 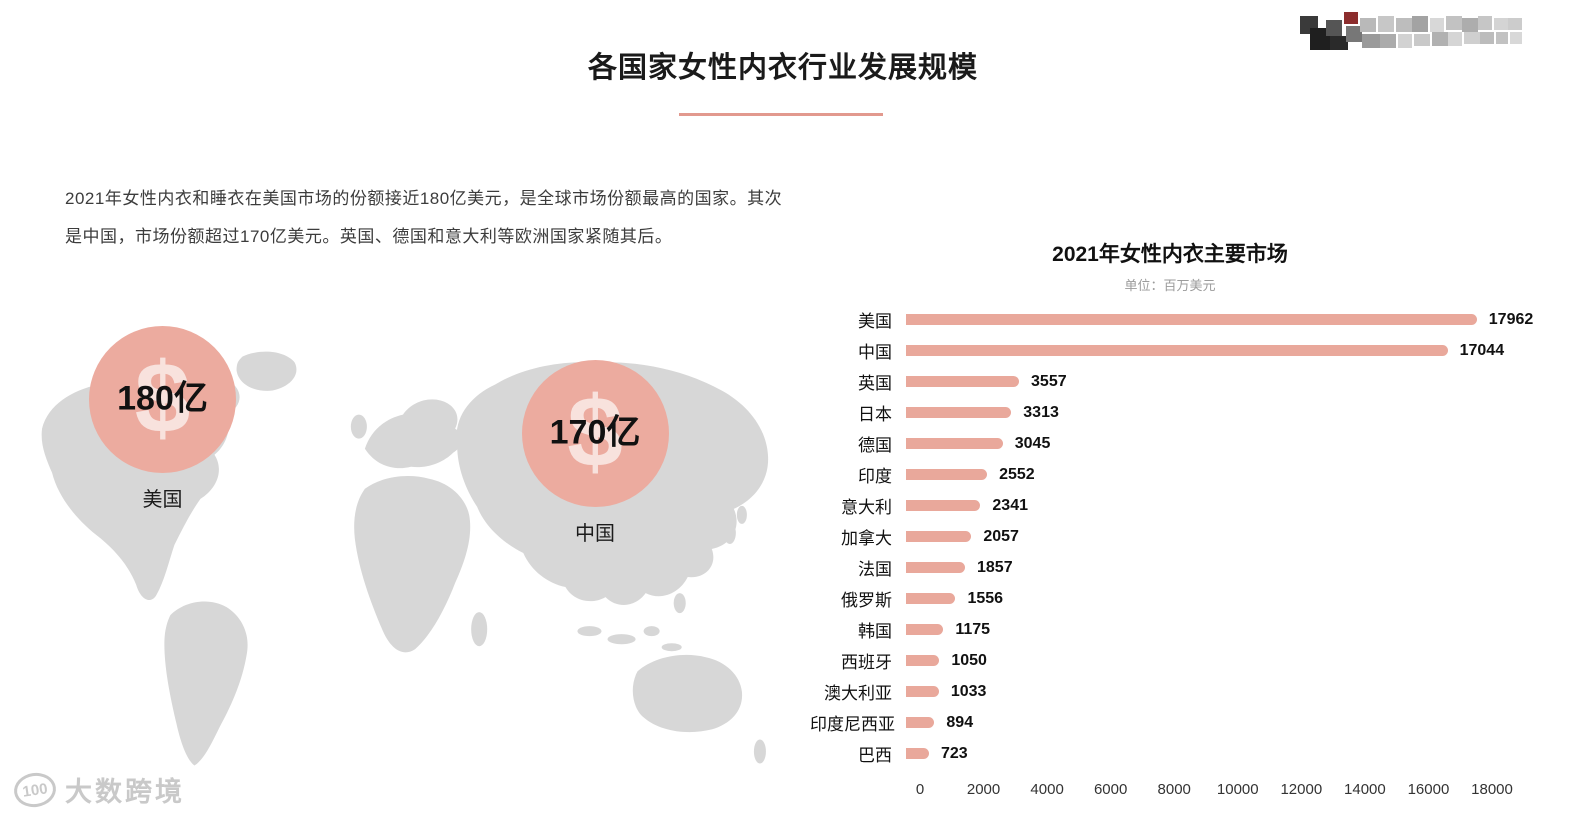 I want to click on x-tick-label: 12000, so click(x=1301, y=789).